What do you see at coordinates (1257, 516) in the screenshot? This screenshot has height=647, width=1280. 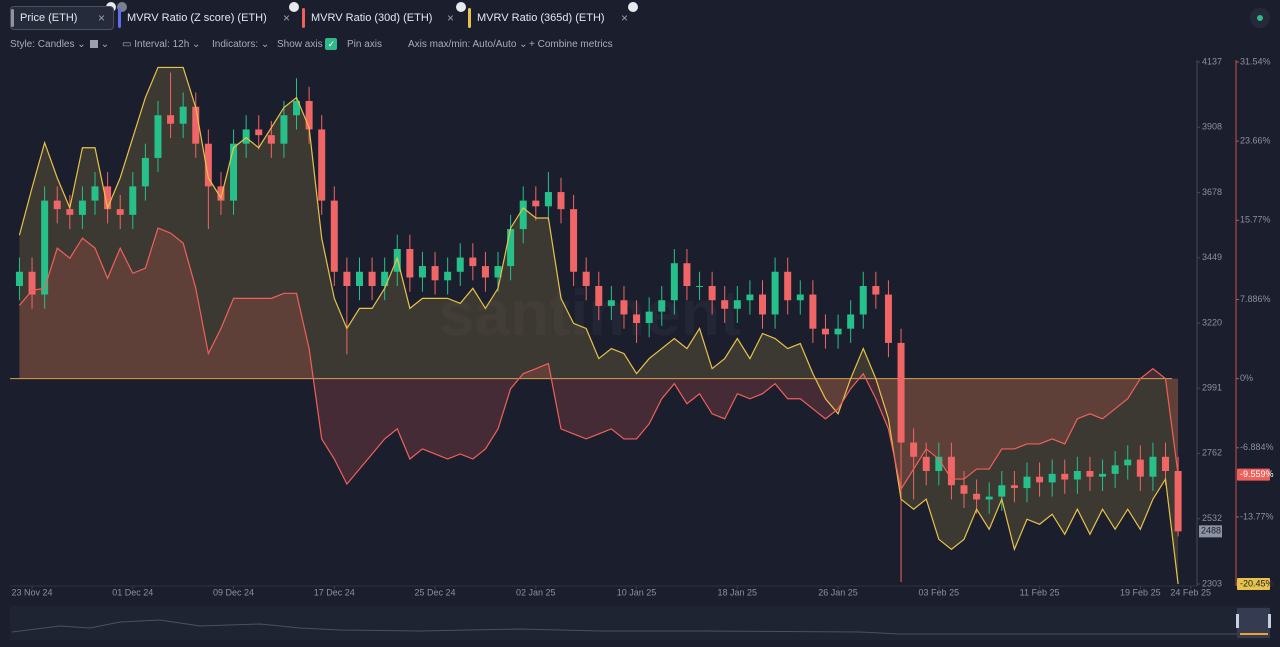 I see `y2-tick-label: -13.77%` at bounding box center [1257, 516].